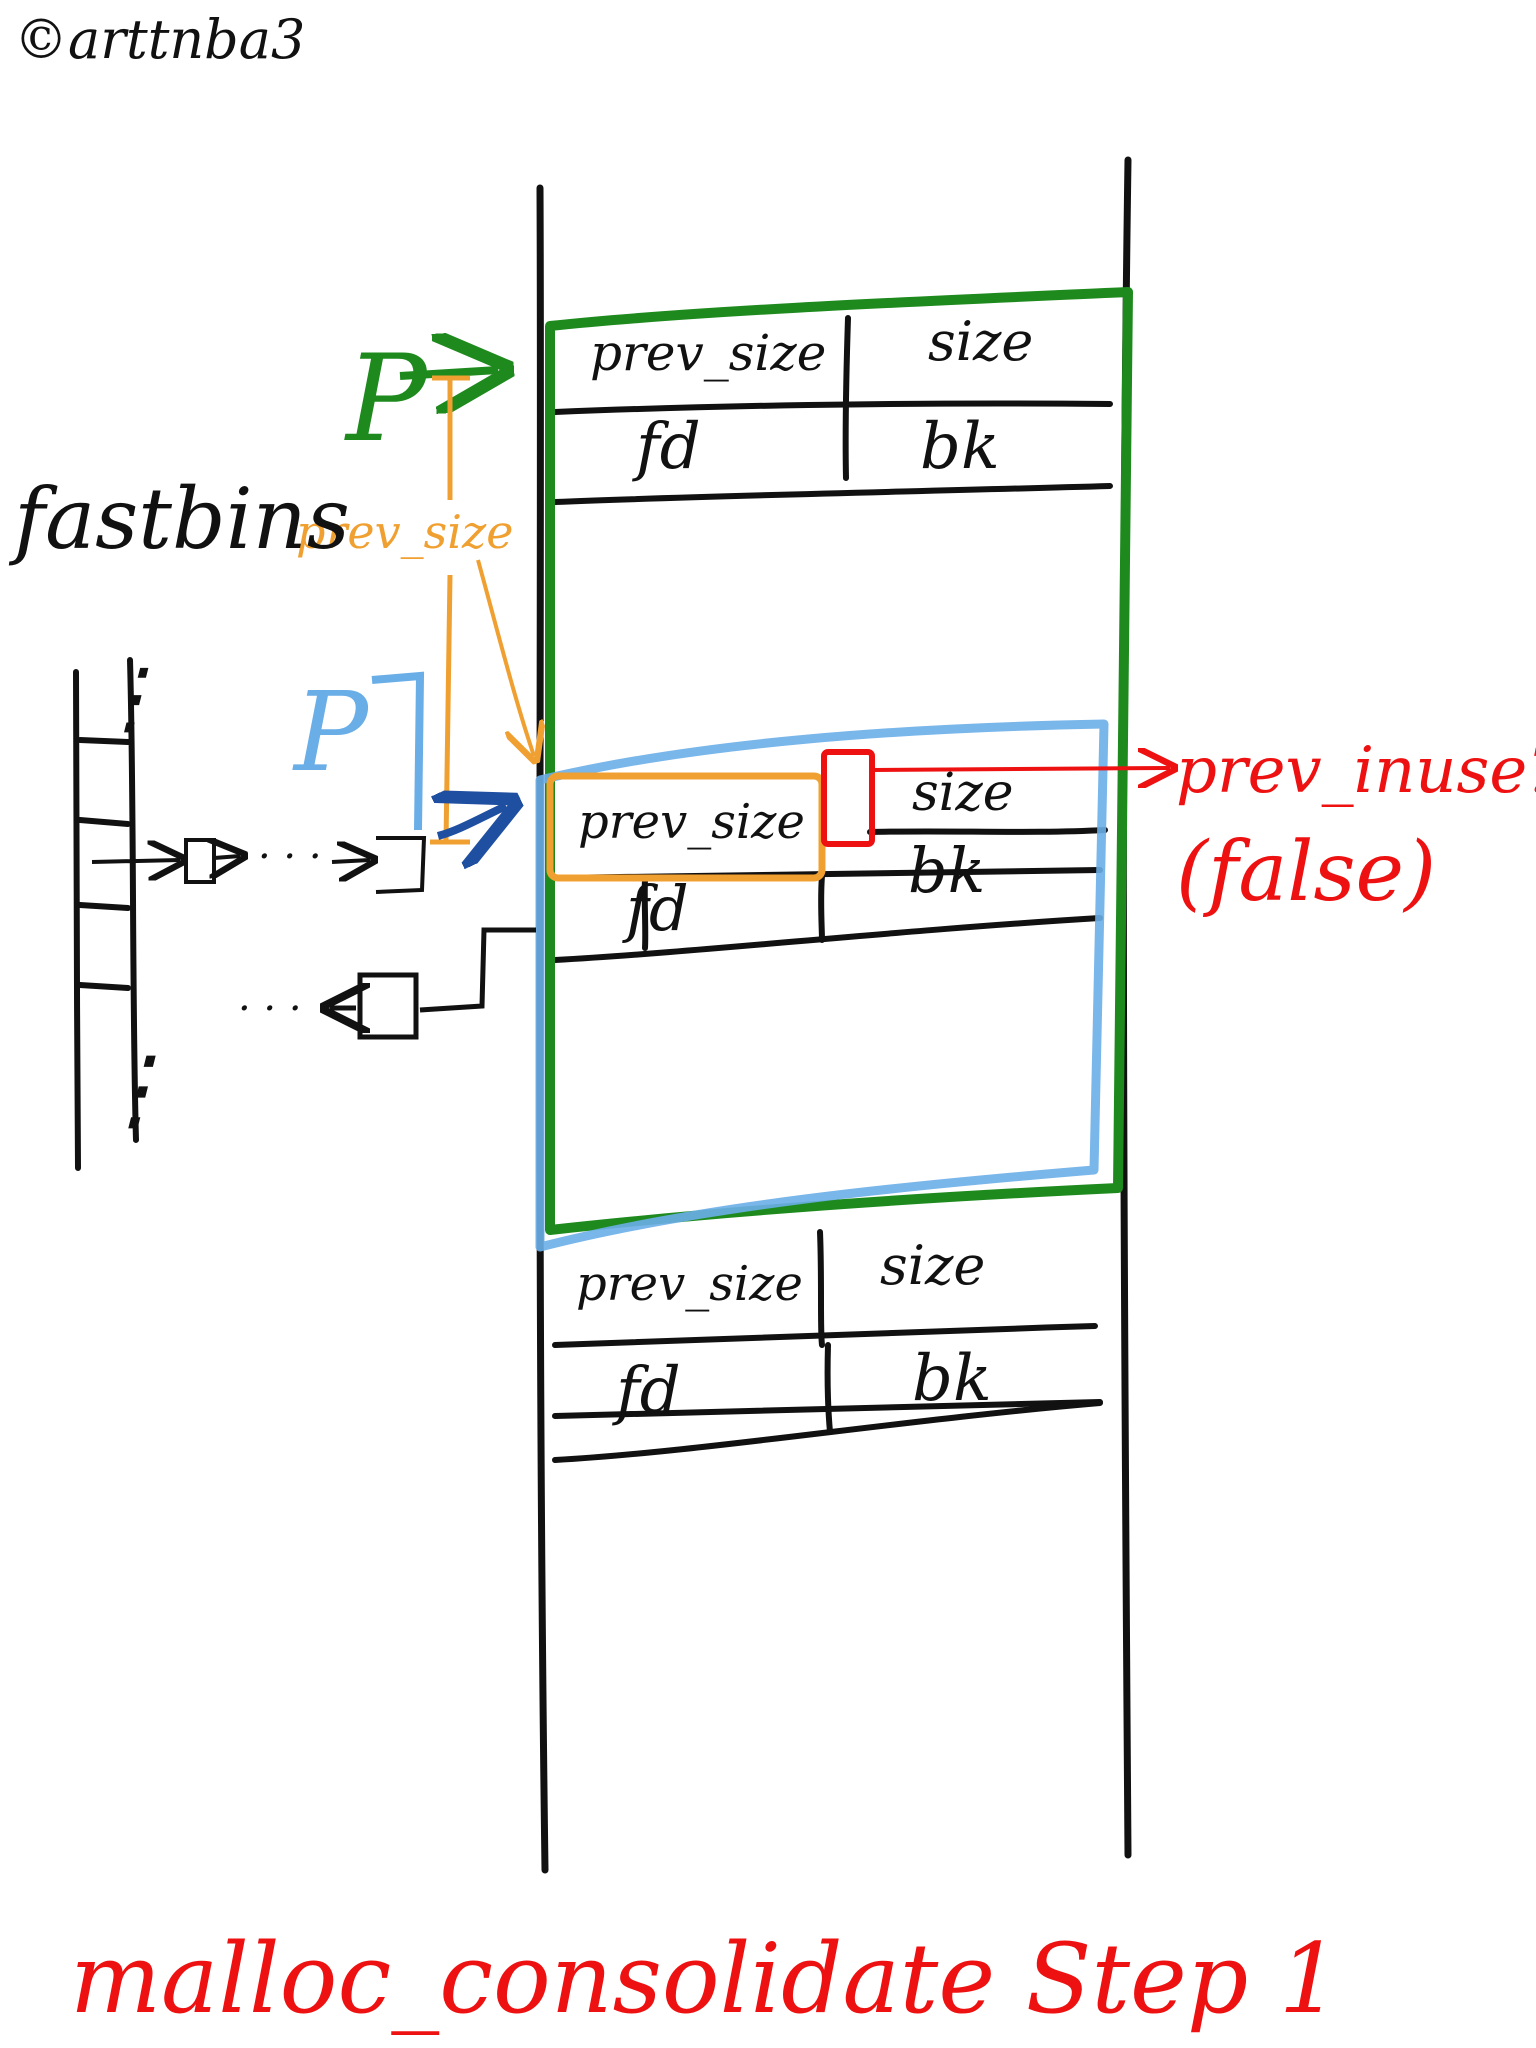  What do you see at coordinates (666, 447) in the screenshot?
I see `chunk-1-fd: fd` at bounding box center [666, 447].